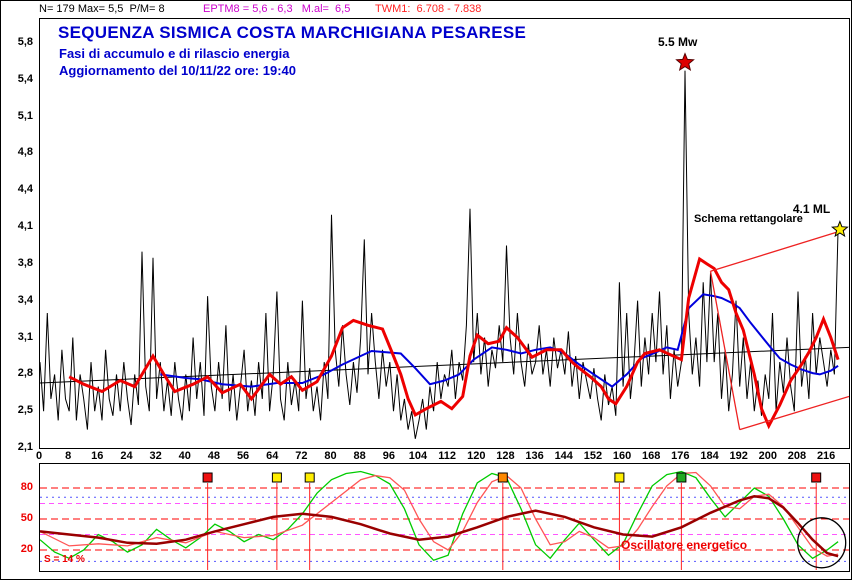 This screenshot has width=852, height=580. What do you see at coordinates (97, 456) in the screenshot?
I see `x-tick-label: 16` at bounding box center [97, 456].